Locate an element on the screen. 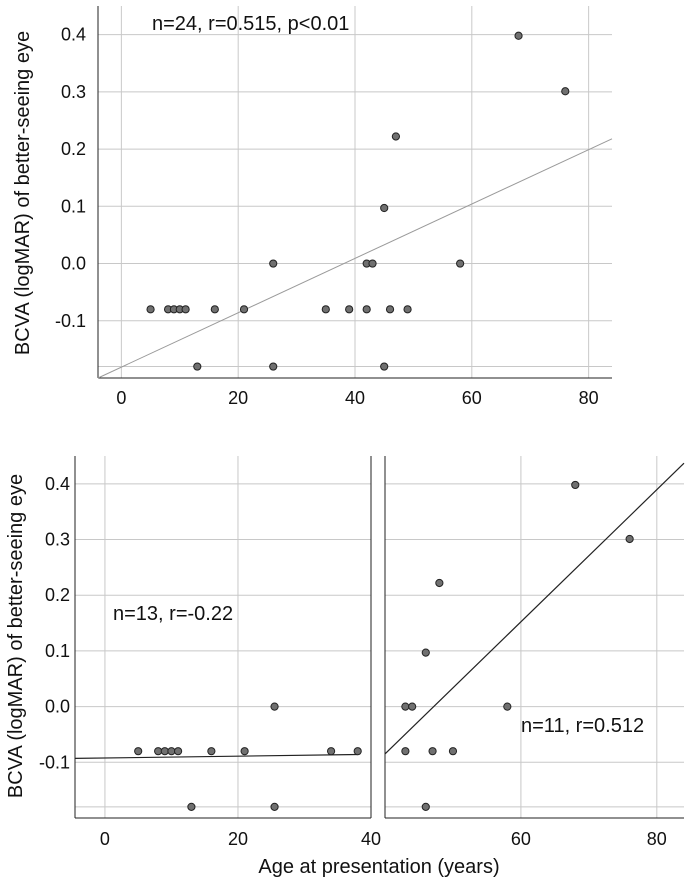 The image size is (685, 886). stats-annotation: n=11, r=0.512 is located at coordinates (582, 726).